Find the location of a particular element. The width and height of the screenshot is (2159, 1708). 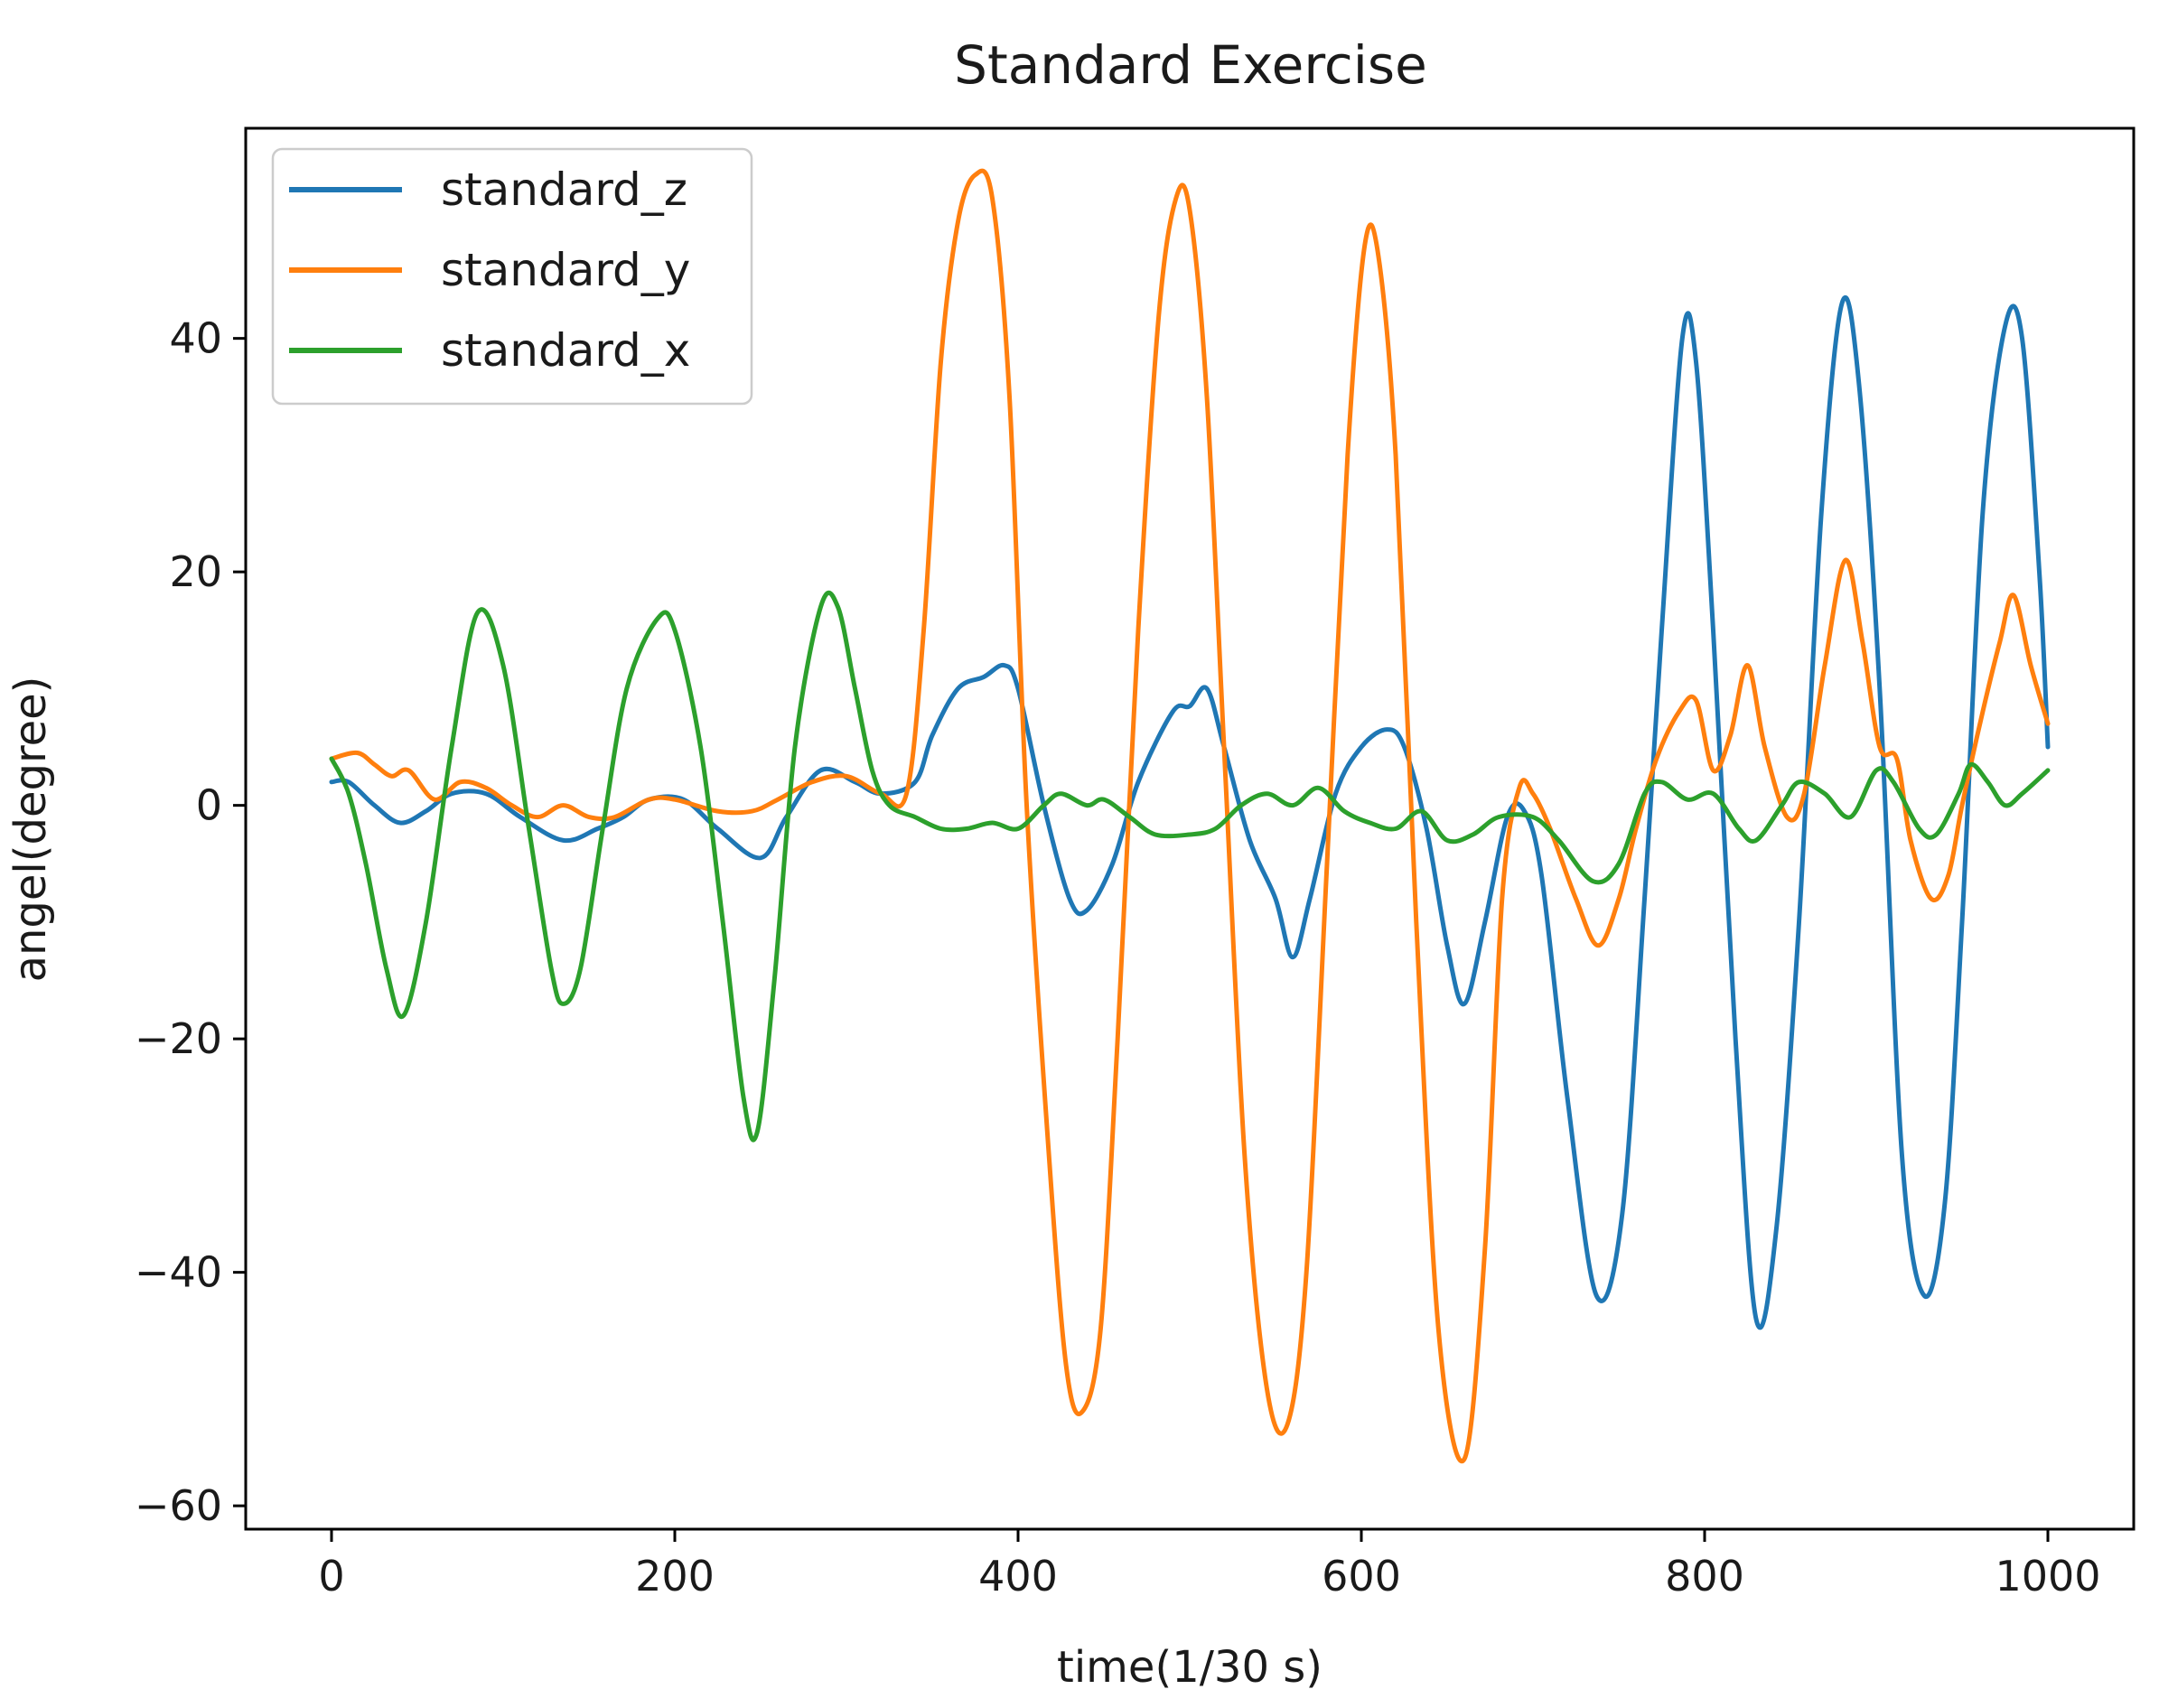

legend-box is located at coordinates (512, 276).